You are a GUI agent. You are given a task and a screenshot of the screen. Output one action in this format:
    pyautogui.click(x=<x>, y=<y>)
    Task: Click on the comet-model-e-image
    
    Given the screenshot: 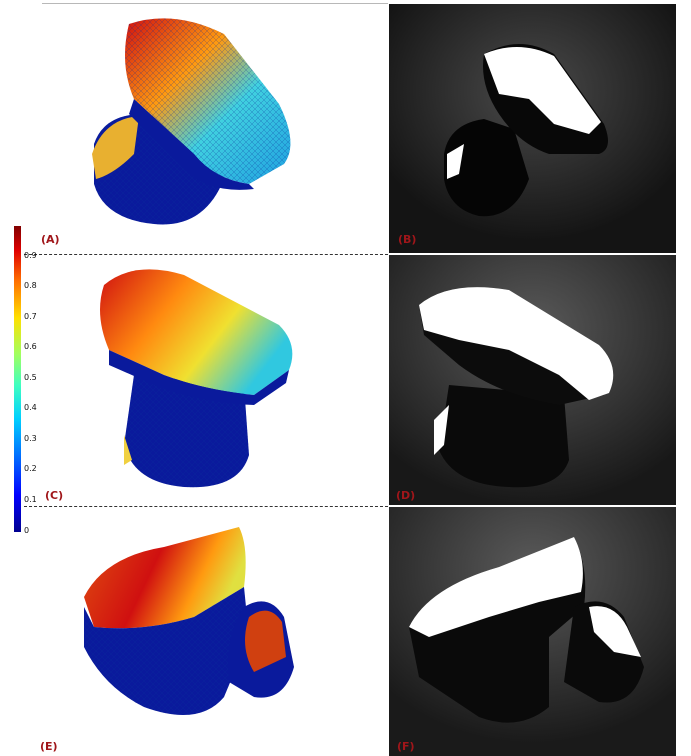 What is the action you would take?
    pyautogui.click(x=189, y=621)
    